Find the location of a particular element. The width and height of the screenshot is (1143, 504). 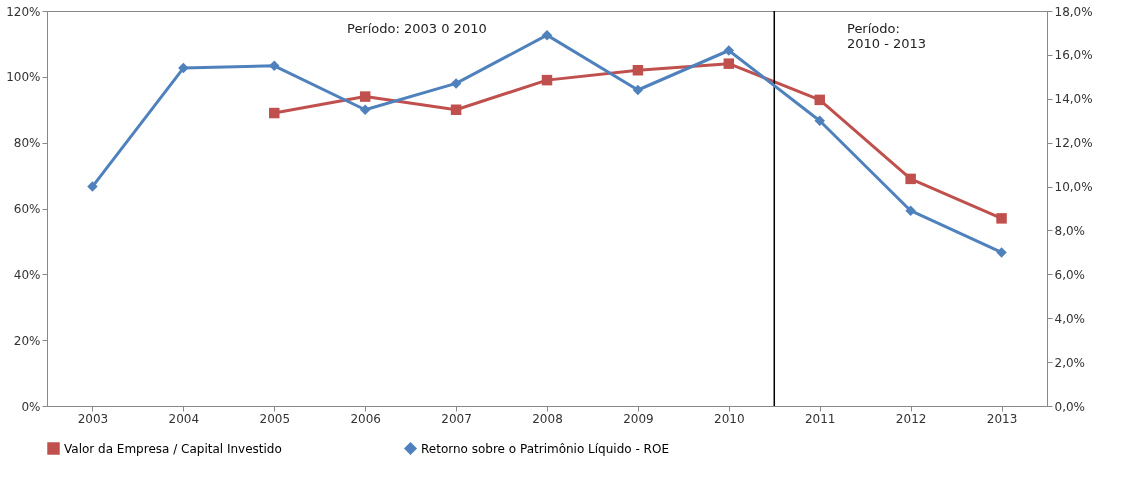

y2-tick-label: 10,0% is located at coordinates (1073, 187).